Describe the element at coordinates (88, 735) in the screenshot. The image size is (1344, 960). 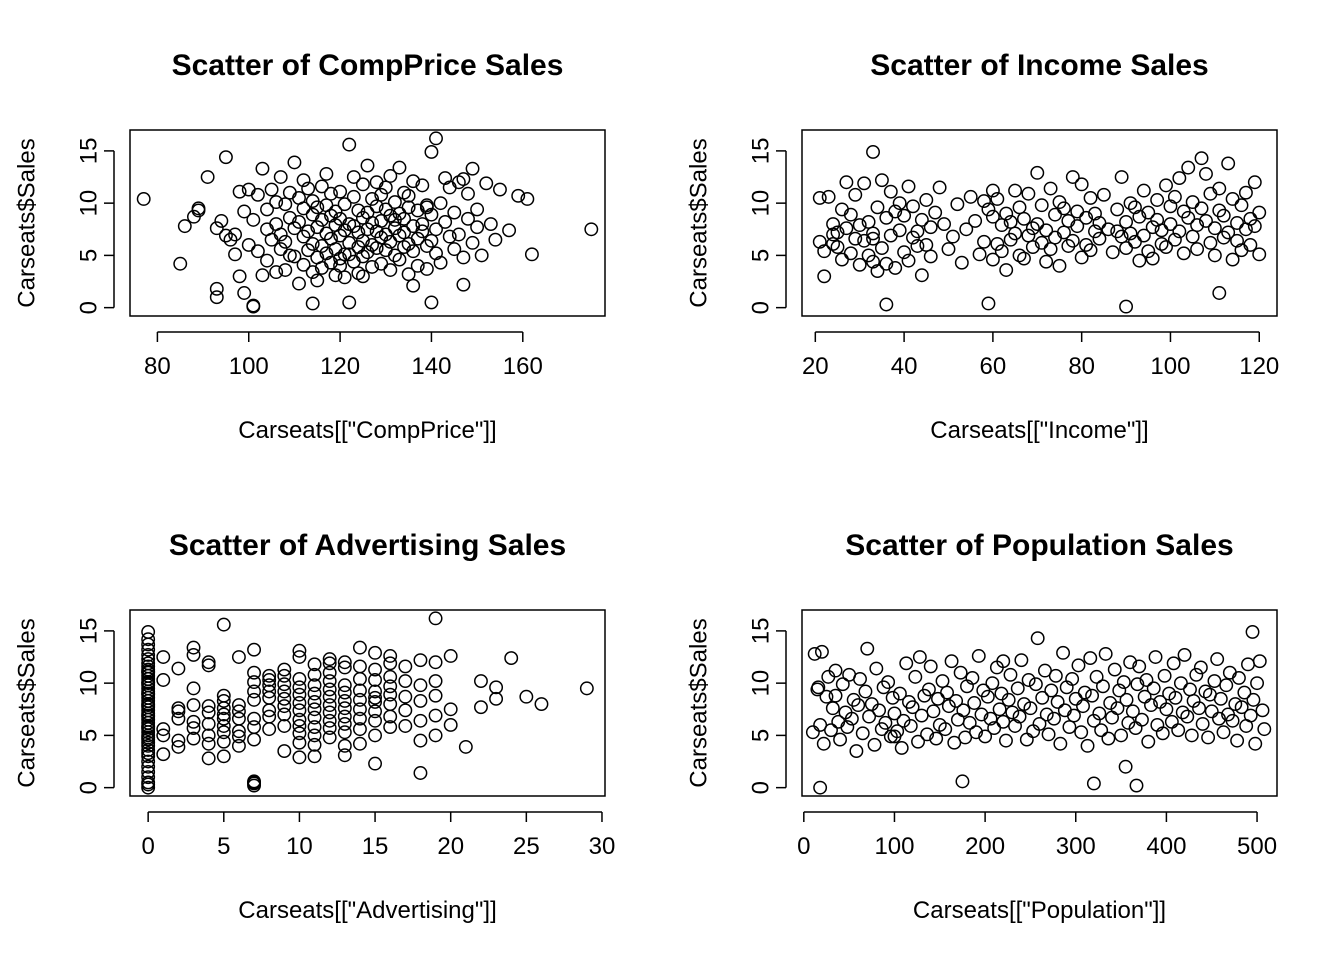
I see `y-tick-label: 5` at that location.